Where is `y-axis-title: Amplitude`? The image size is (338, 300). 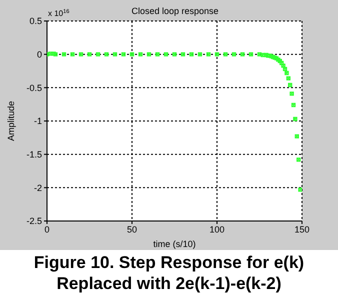 y-axis-title: Amplitude is located at coordinates (11, 121).